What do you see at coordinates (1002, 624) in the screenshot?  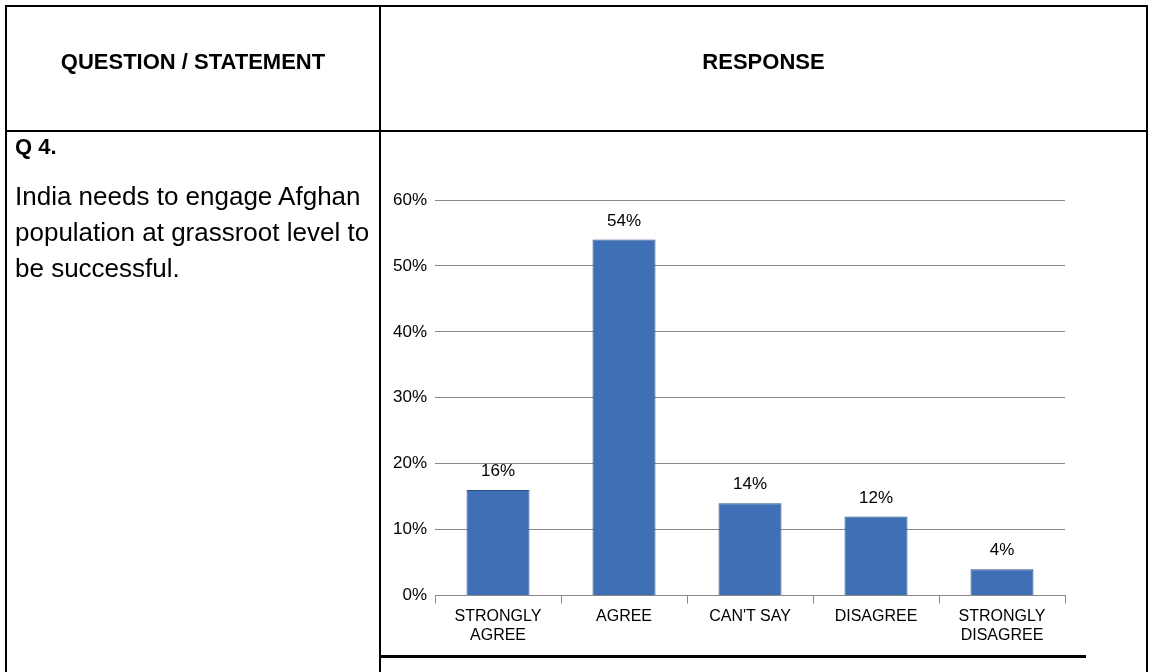 I see `x-tick-label: STRONGLY DISAGREE` at bounding box center [1002, 624].